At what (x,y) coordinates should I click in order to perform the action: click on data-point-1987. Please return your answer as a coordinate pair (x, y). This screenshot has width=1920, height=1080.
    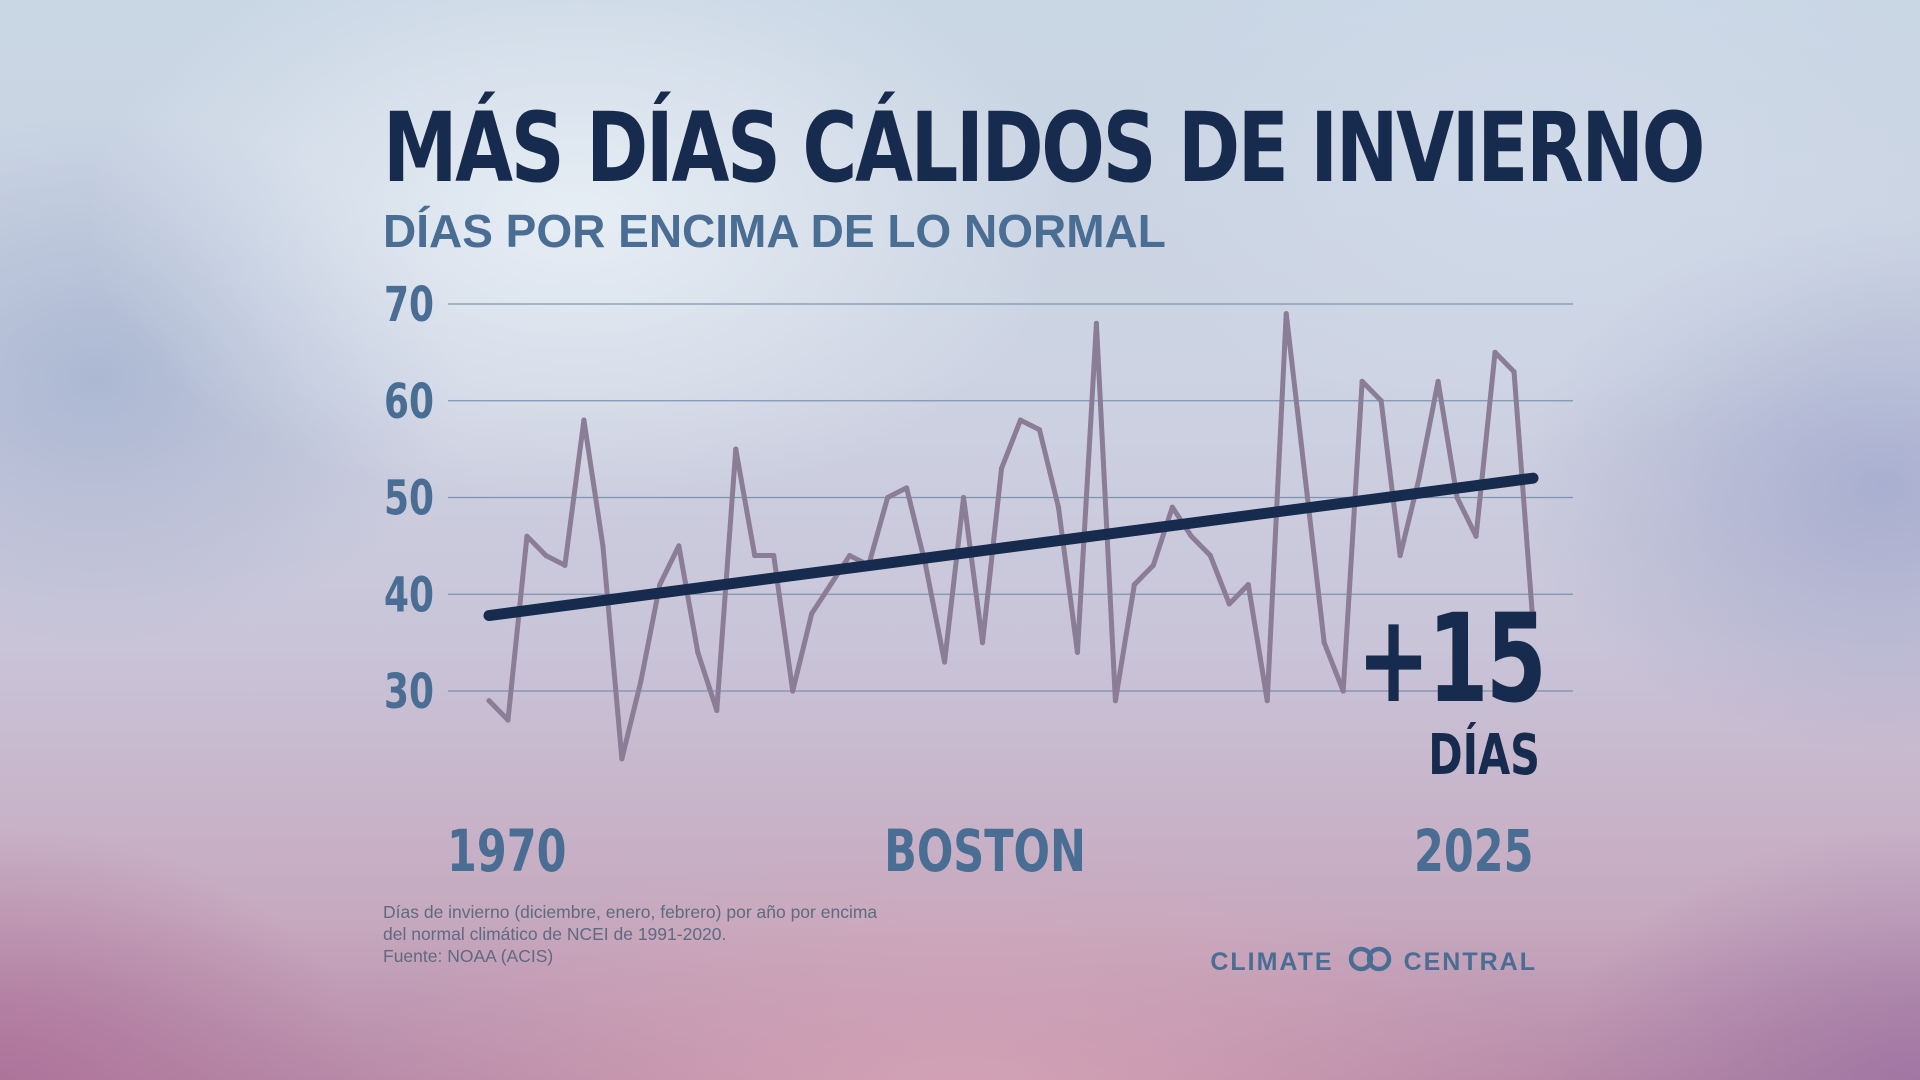
    Looking at the image, I should click on (812, 614).